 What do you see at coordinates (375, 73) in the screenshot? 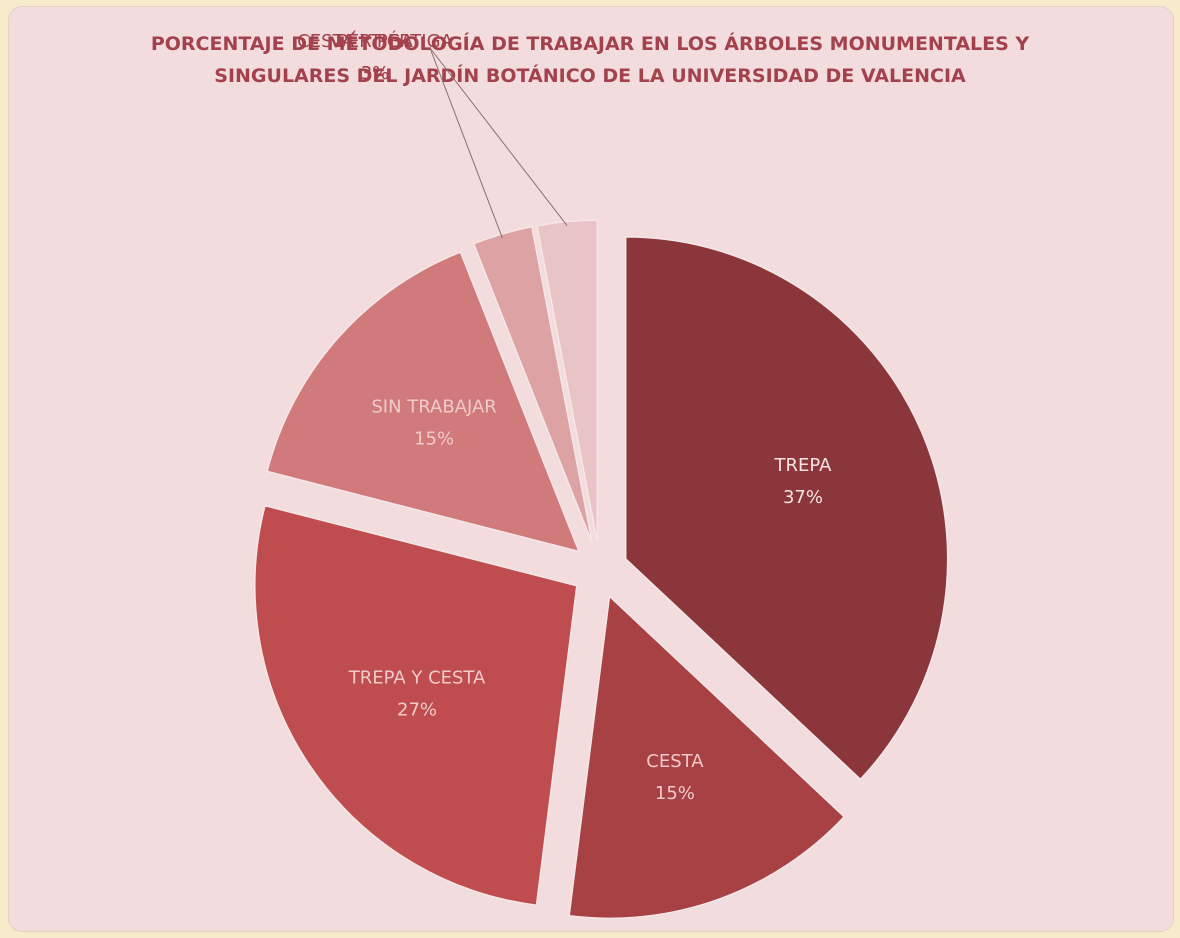
I see `slice-value-label: 3%` at bounding box center [375, 73].